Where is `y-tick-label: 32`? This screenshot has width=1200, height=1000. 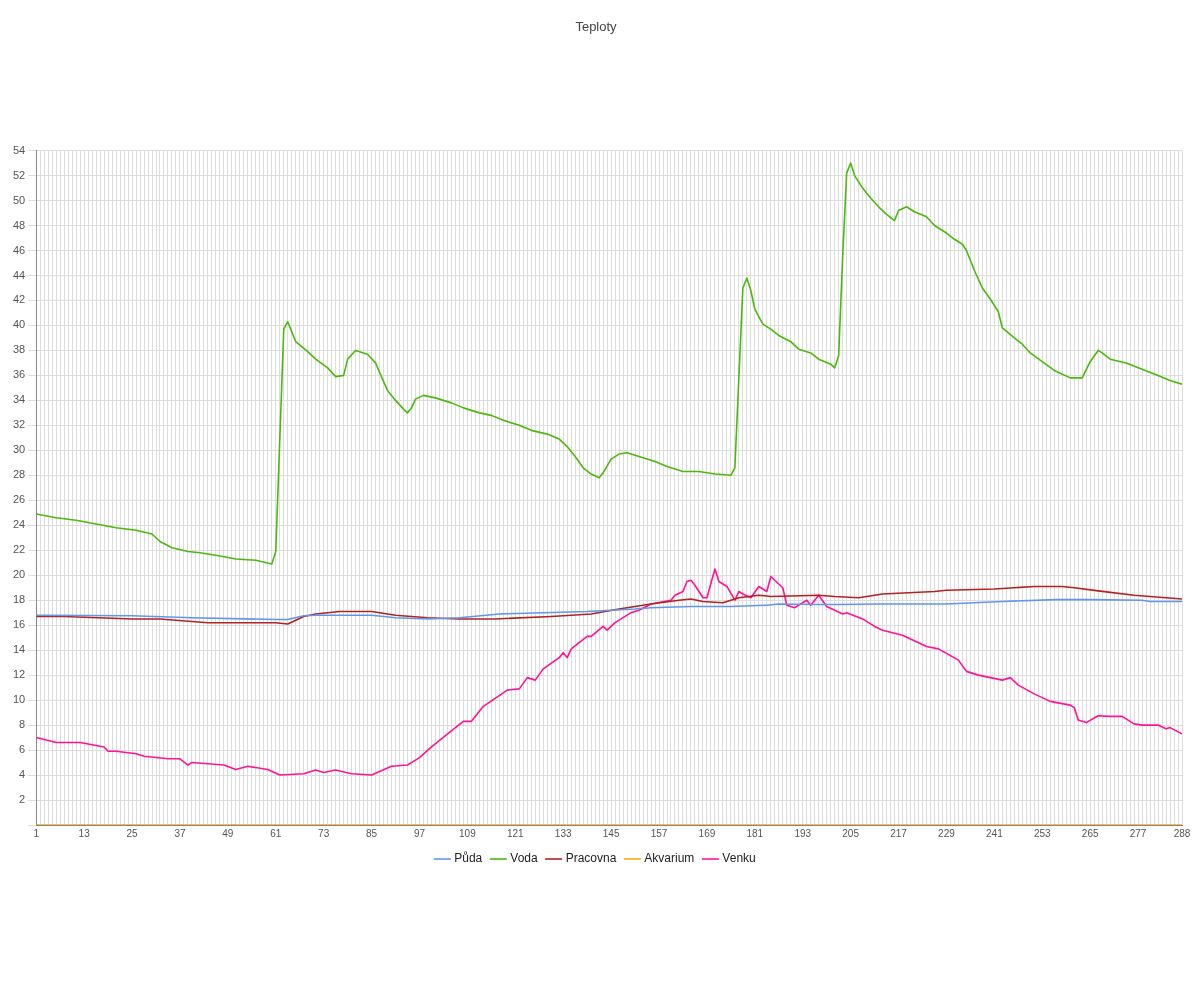
y-tick-label: 32 is located at coordinates (19, 424).